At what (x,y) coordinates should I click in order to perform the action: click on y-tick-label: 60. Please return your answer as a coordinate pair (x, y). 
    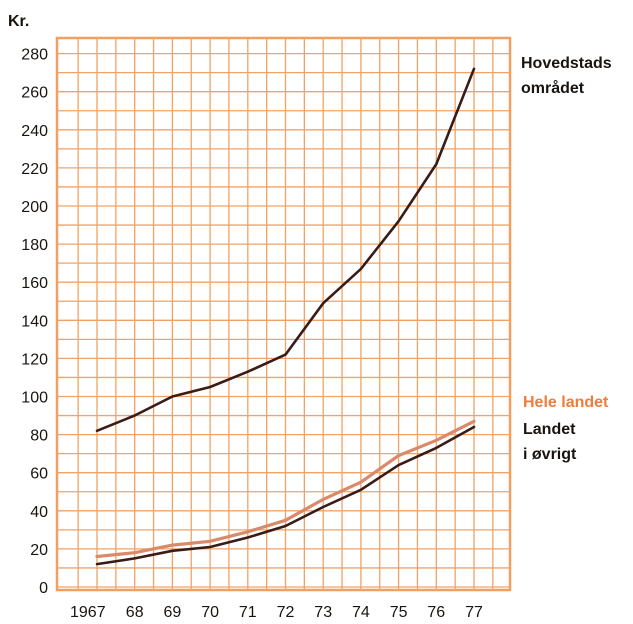
    Looking at the image, I should click on (39, 474).